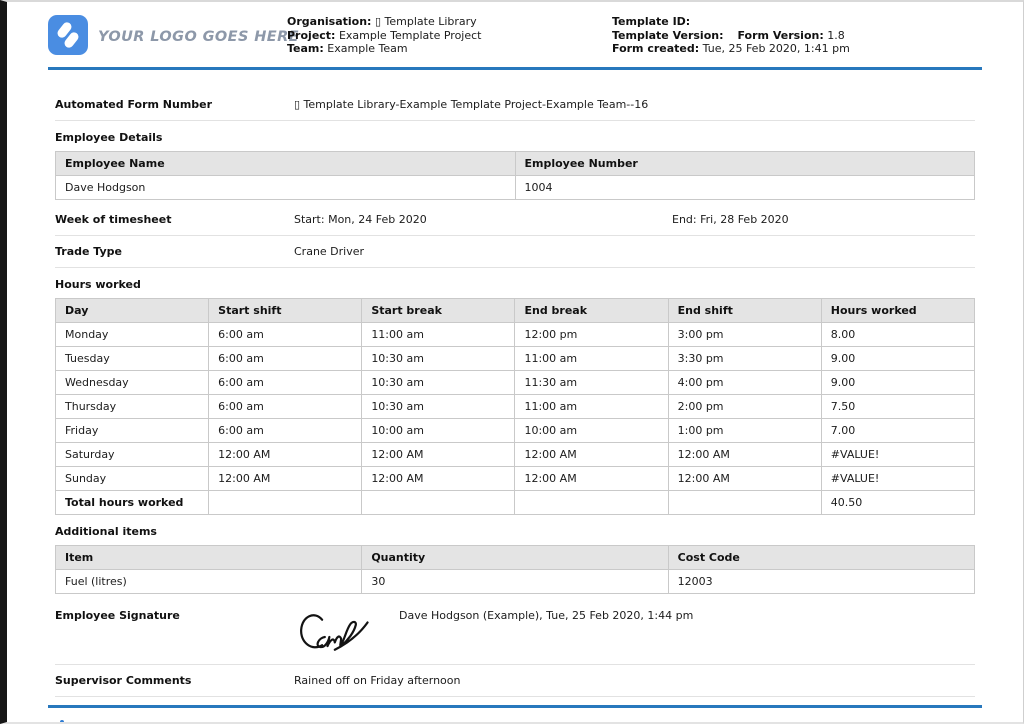 Image resolution: width=1024 pixels, height=724 pixels. Describe the element at coordinates (744, 358) in the screenshot. I see `end-shift-cell: 3:30 pm` at that location.